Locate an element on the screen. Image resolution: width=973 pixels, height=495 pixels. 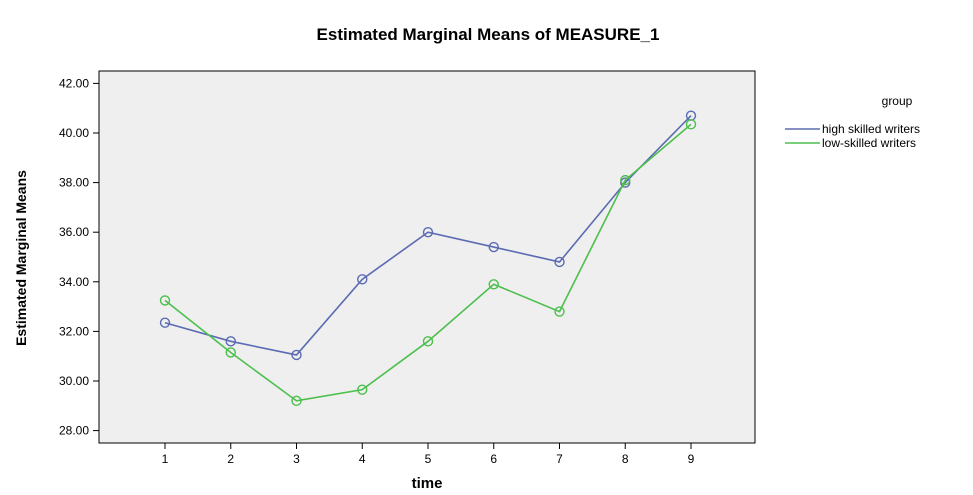
legend-label: low-skilled writers is located at coordinates (869, 143).